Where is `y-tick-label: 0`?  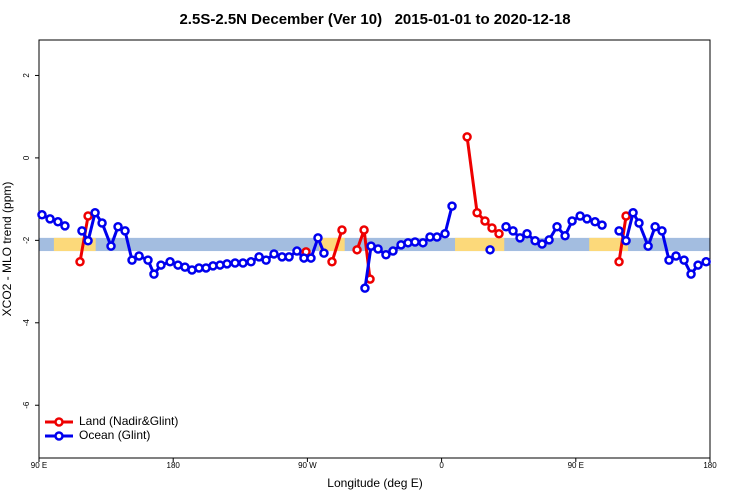 y-tick-label: 0 is located at coordinates (26, 157).